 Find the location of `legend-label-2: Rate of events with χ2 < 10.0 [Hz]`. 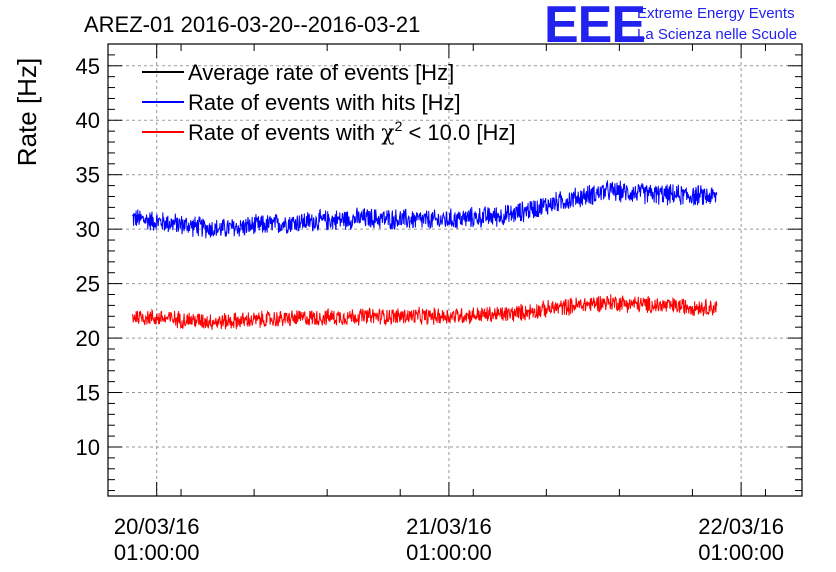

legend-label-2: Rate of events with χ2 < 10.0 [Hz] is located at coordinates (351, 132).